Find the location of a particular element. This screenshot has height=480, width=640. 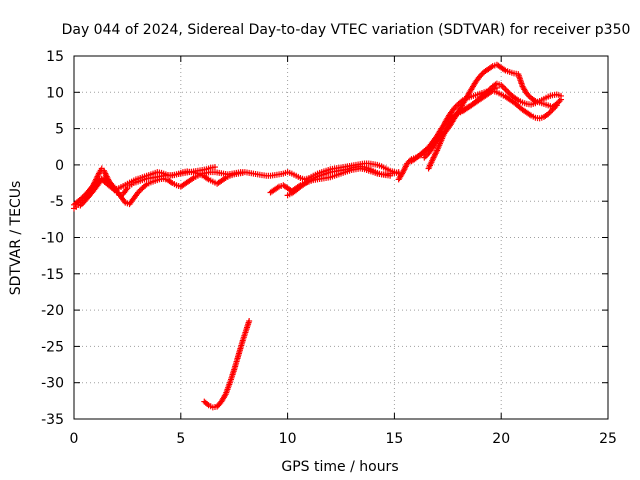

y-tick-label: -35 is located at coordinates (52, 420).